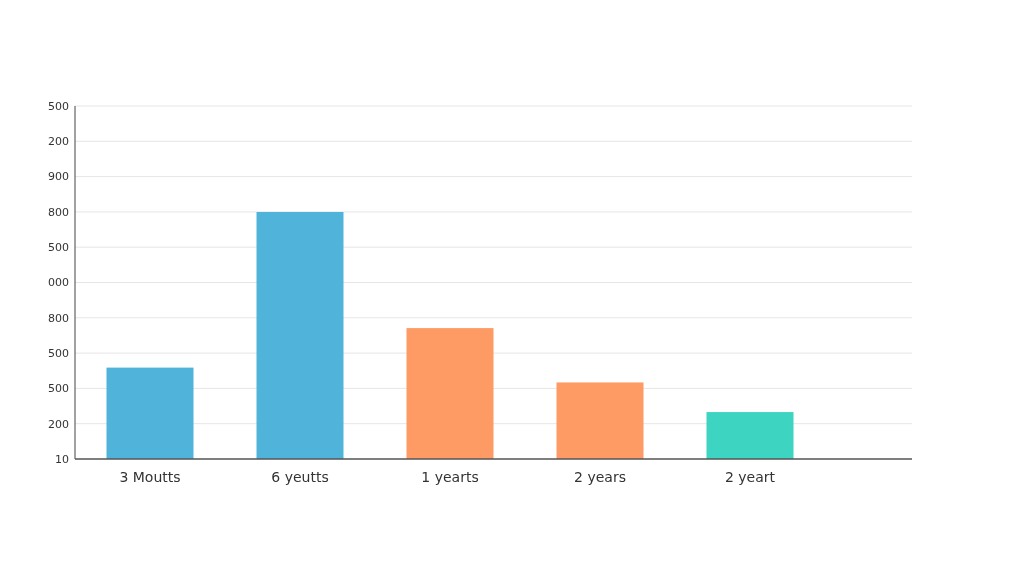 The image size is (1024, 576). What do you see at coordinates (62, 459) in the screenshot?
I see `text: 10` at bounding box center [62, 459].